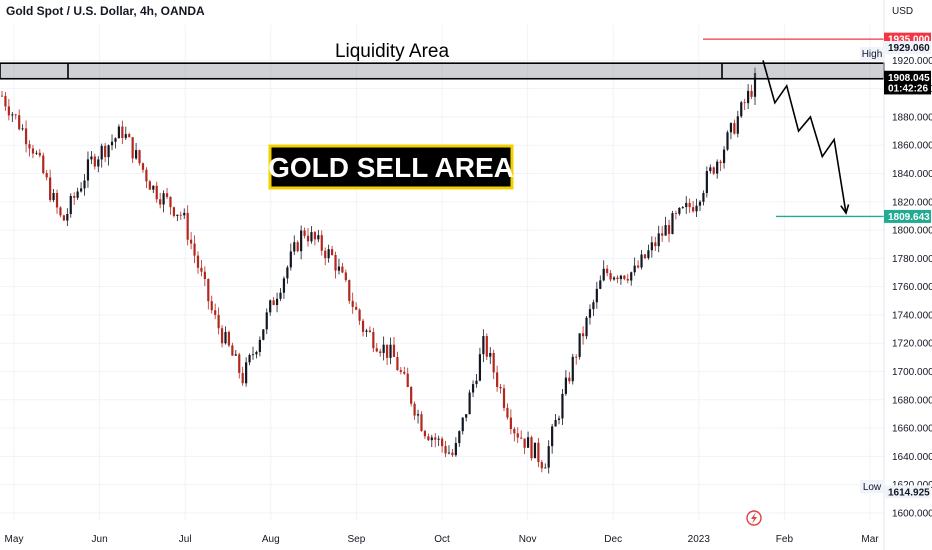 The width and height of the screenshot is (932, 550). Describe the element at coordinates (912, 231) in the screenshot. I see `y-tick-label: 1800.000` at that location.